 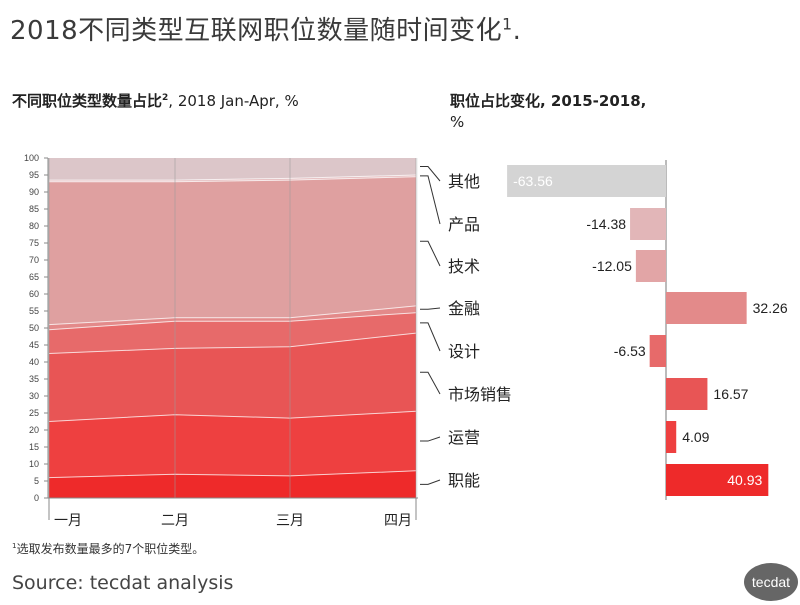 I want to click on bar-其他, so click(x=586, y=181).